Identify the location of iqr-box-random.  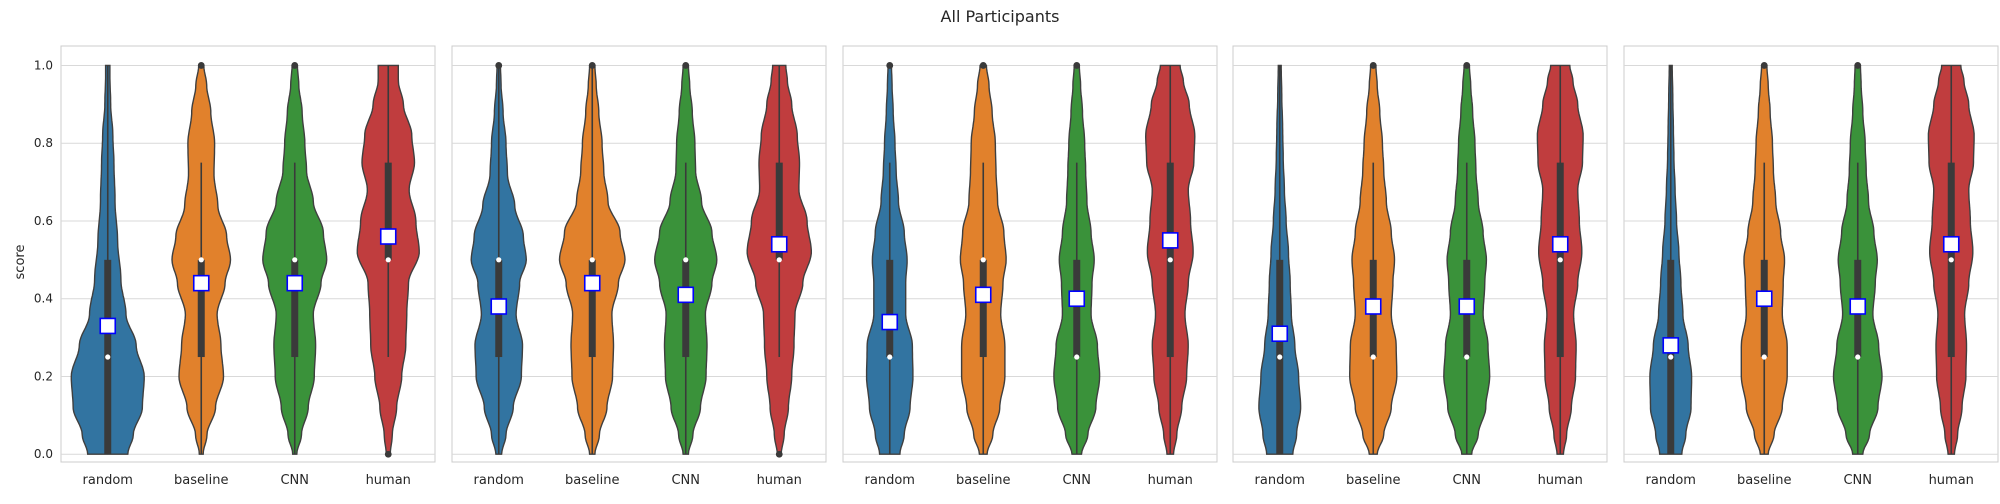
(890, 308).